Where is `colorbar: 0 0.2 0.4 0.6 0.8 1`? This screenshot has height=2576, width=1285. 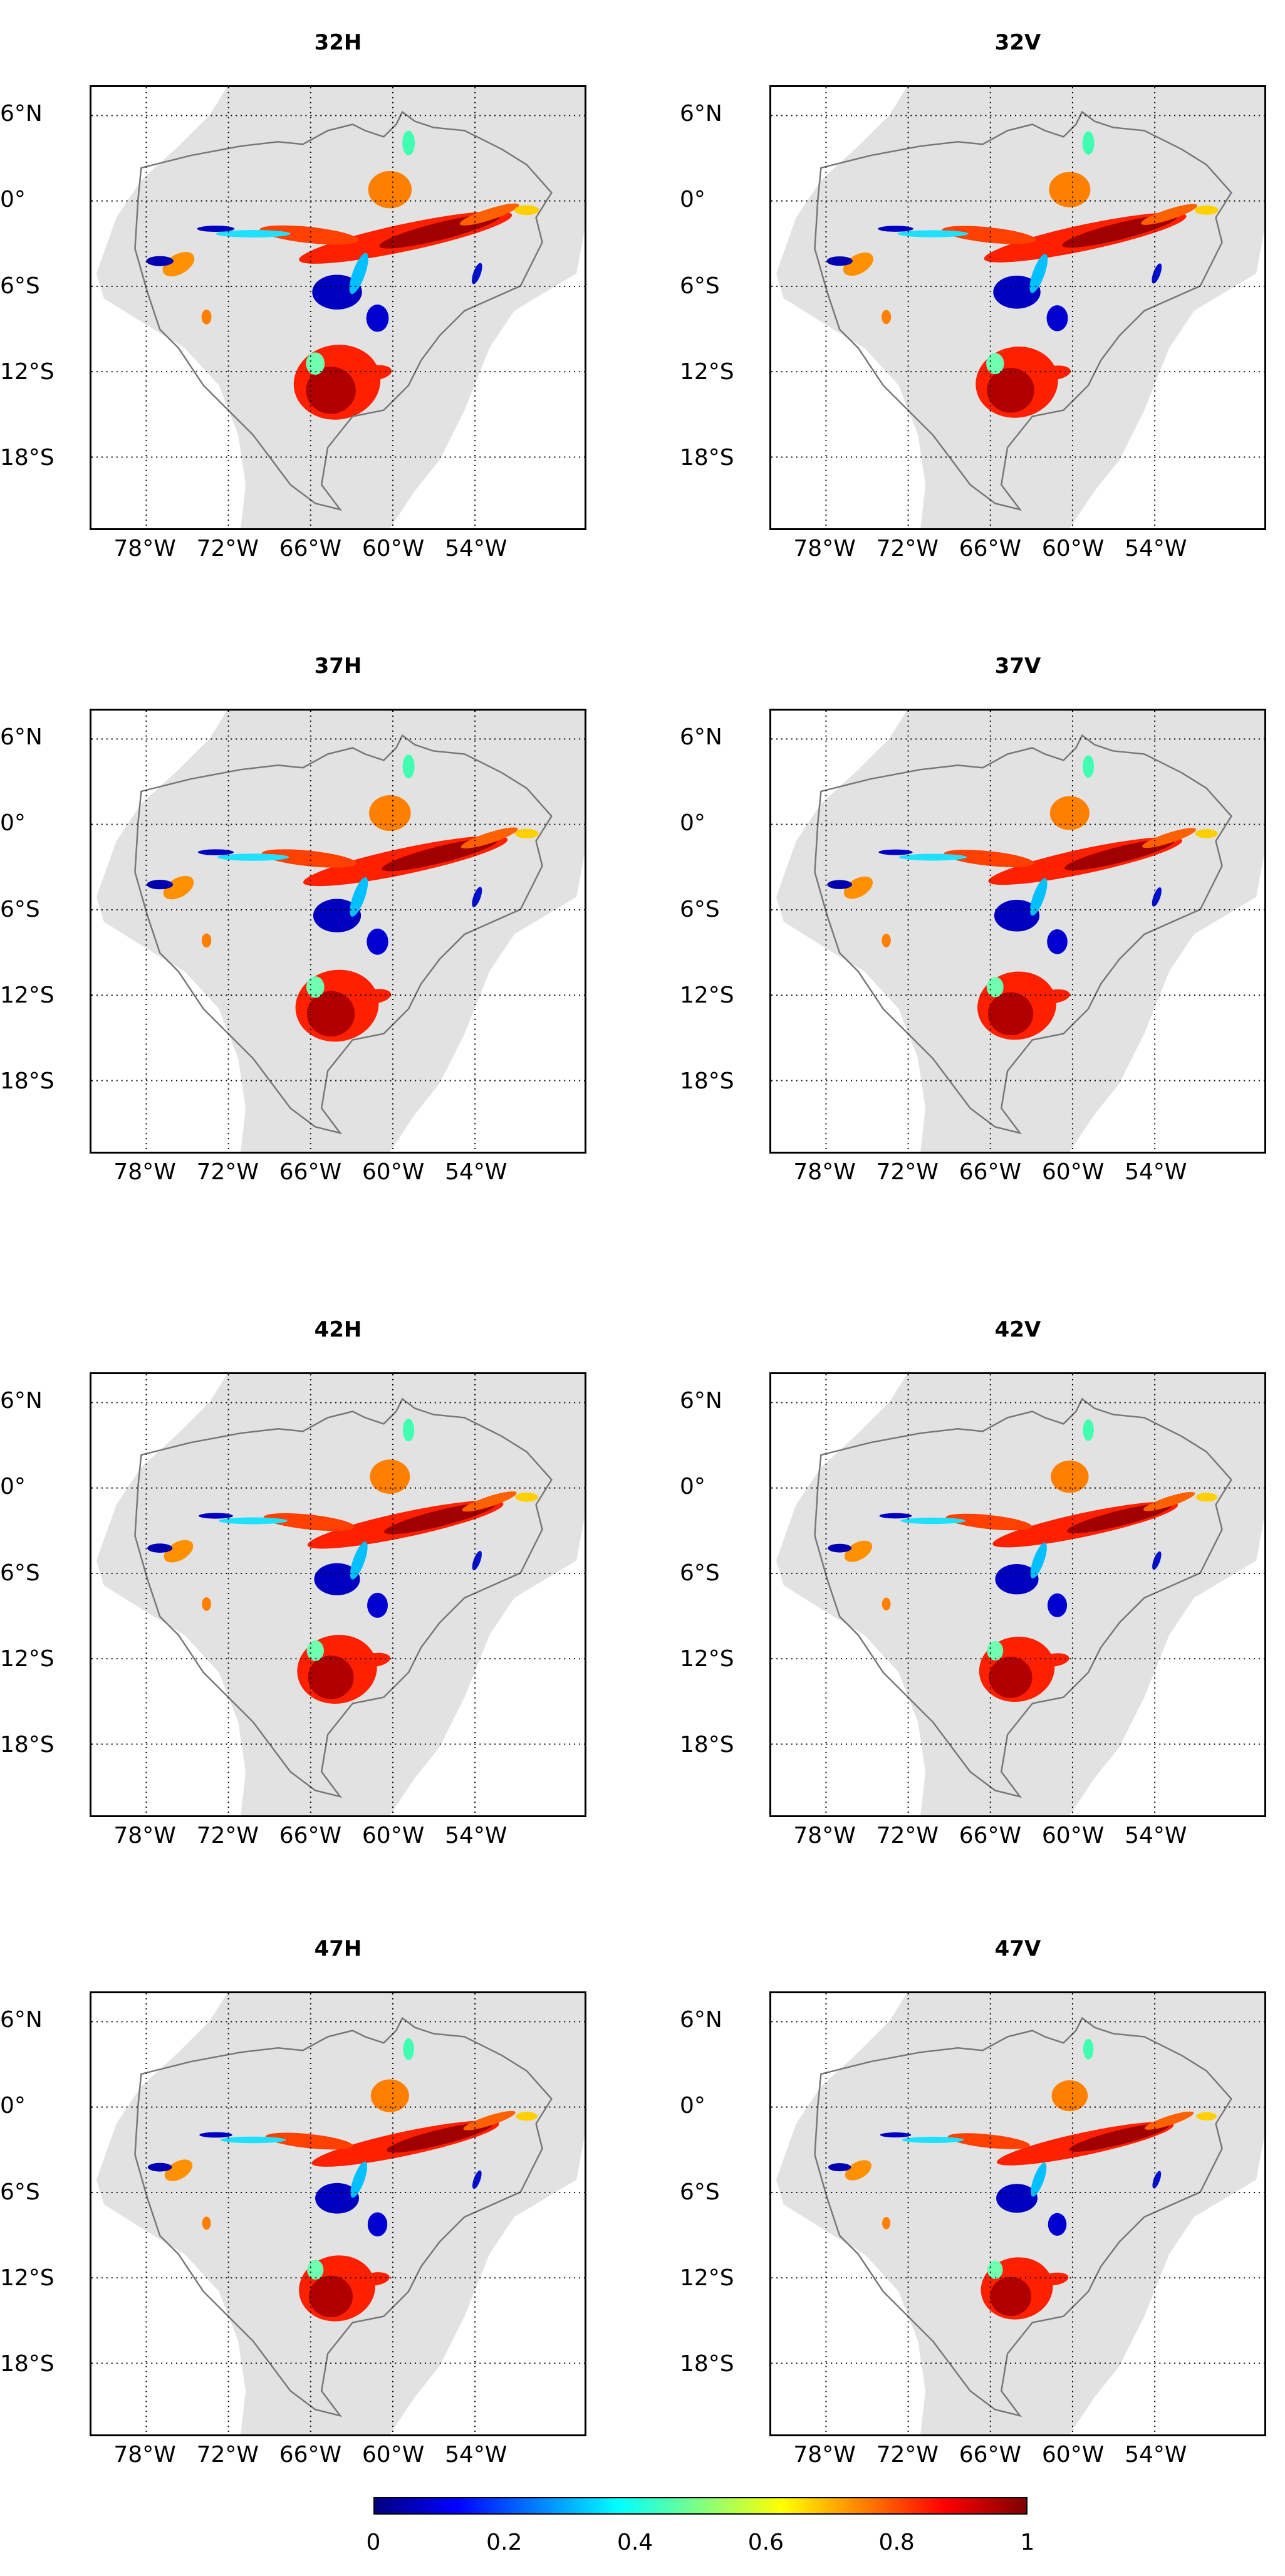 colorbar: 0 0.2 0.4 0.6 0.8 1 is located at coordinates (700, 2531).